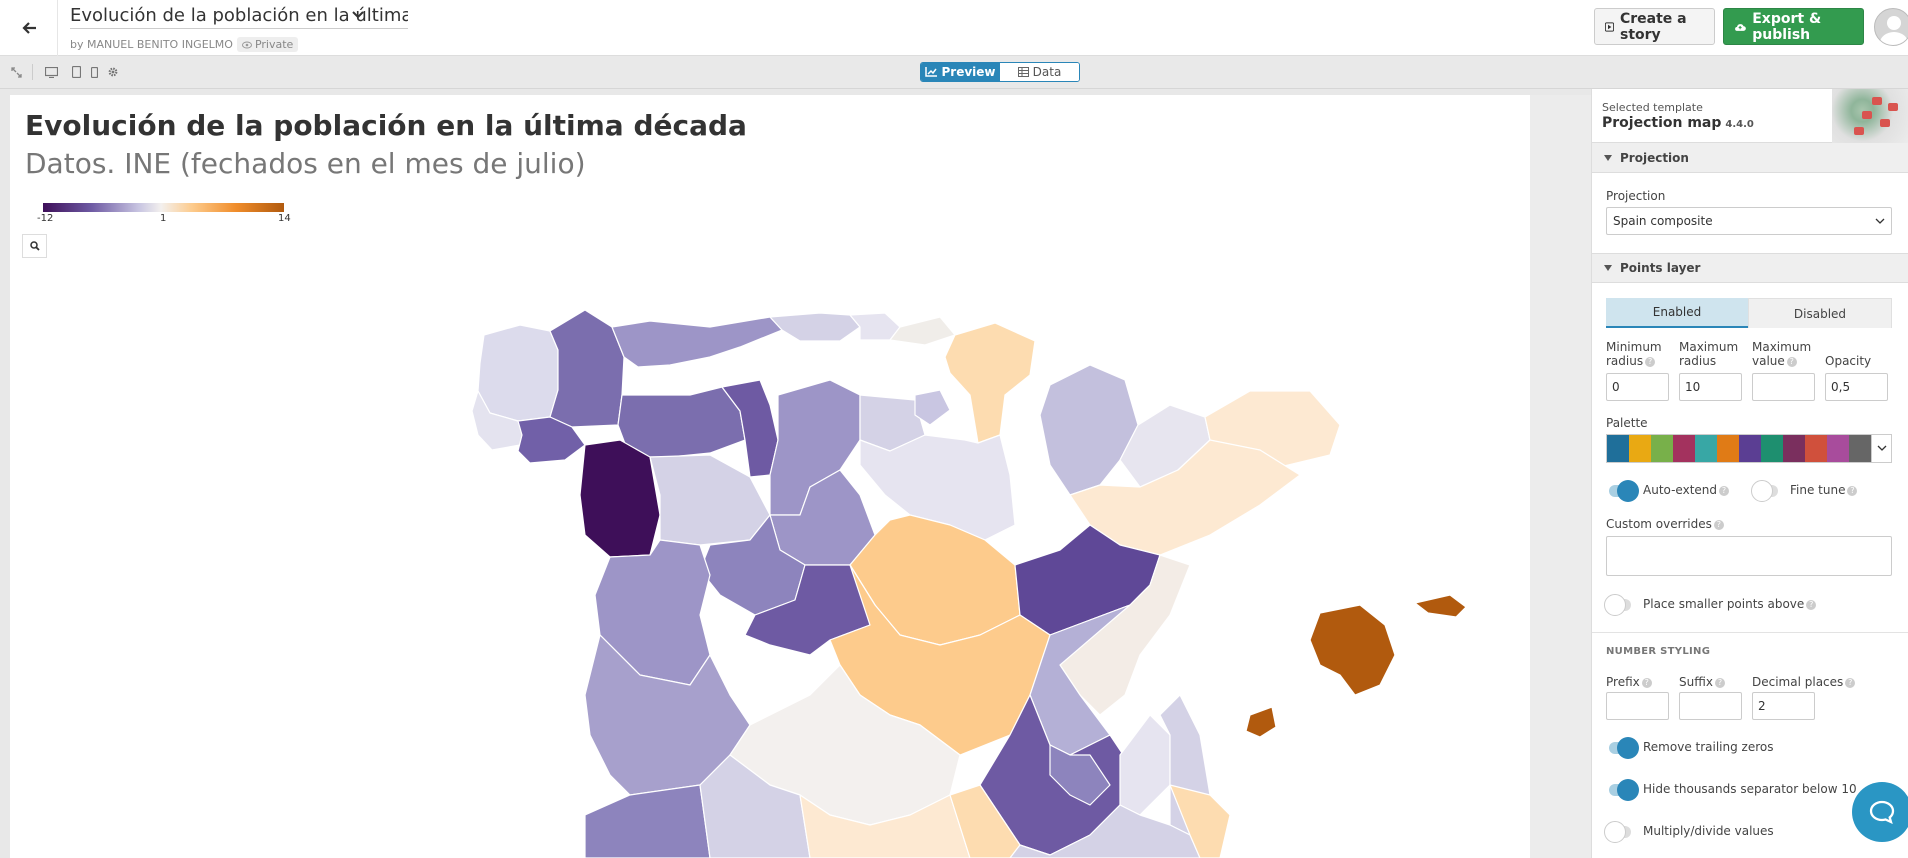  I want to click on create-story-label: Create a story, so click(1653, 26).